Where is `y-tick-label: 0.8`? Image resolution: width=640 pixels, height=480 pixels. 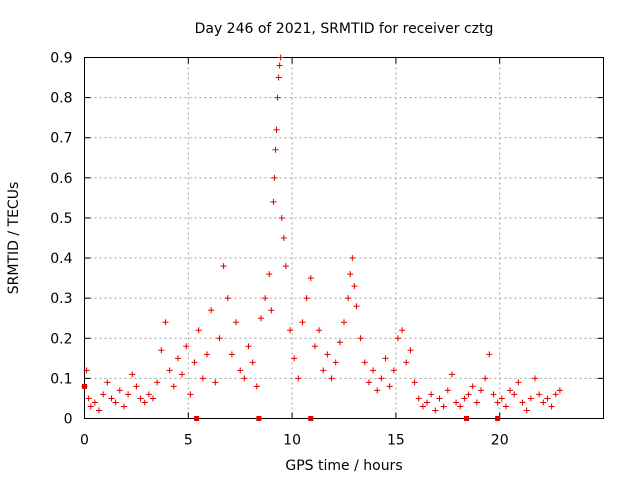 y-tick-label: 0.8 is located at coordinates (61, 99).